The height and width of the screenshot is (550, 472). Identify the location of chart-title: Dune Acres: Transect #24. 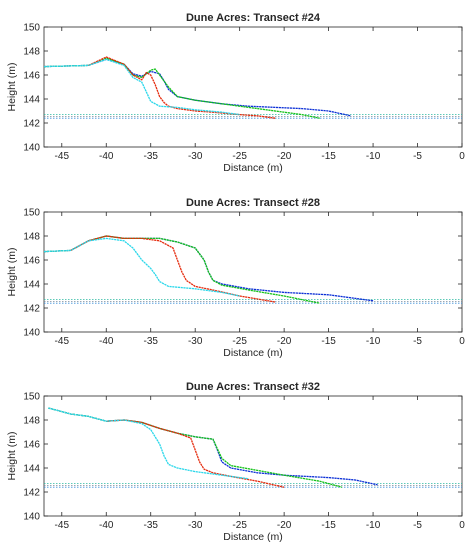
(253, 18).